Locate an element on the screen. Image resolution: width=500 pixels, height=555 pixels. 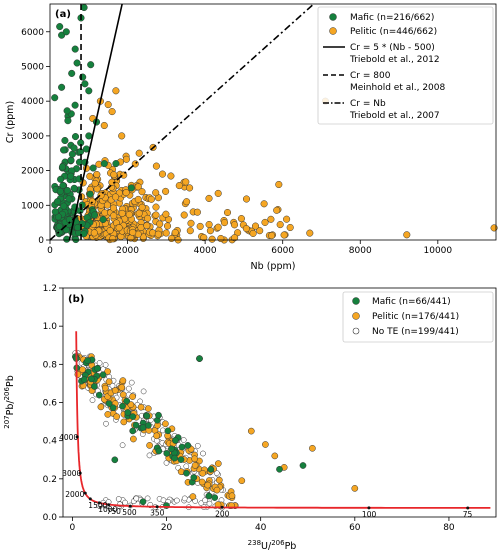
legend-marker-none is located at coordinates (356, 331).